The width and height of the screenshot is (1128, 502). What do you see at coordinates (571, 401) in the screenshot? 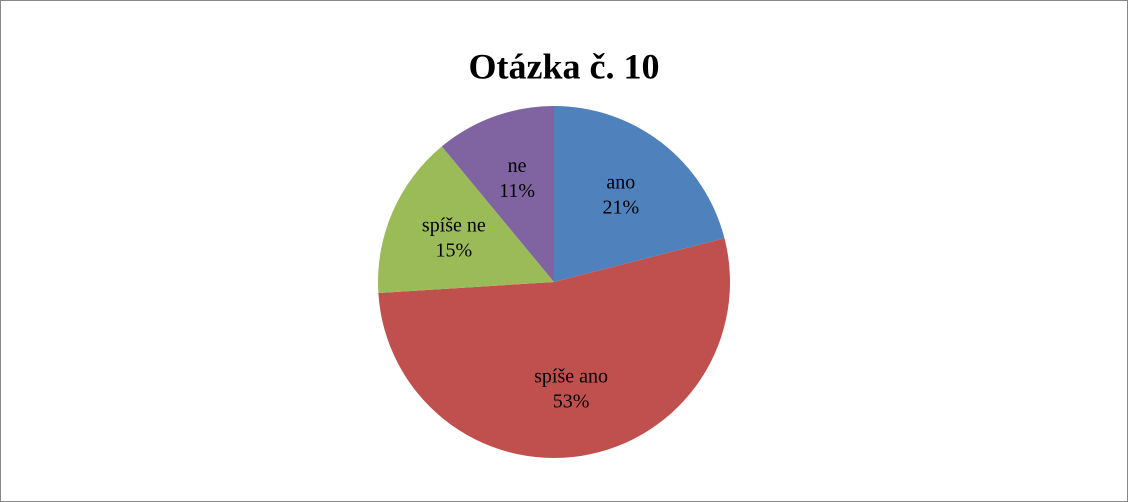
I see `data-label-value: 53%` at bounding box center [571, 401].